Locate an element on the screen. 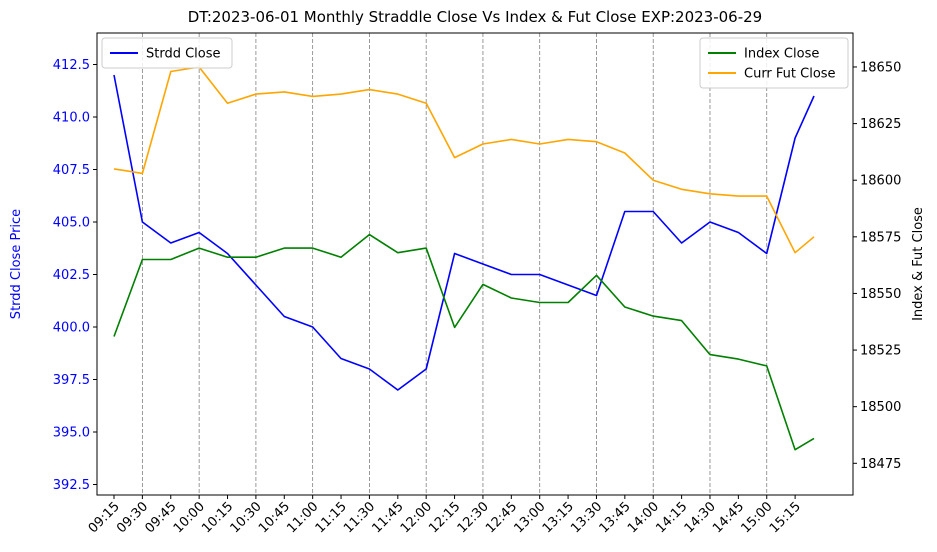  y-axis-right-label: Index & Fut Close is located at coordinates (918, 264).